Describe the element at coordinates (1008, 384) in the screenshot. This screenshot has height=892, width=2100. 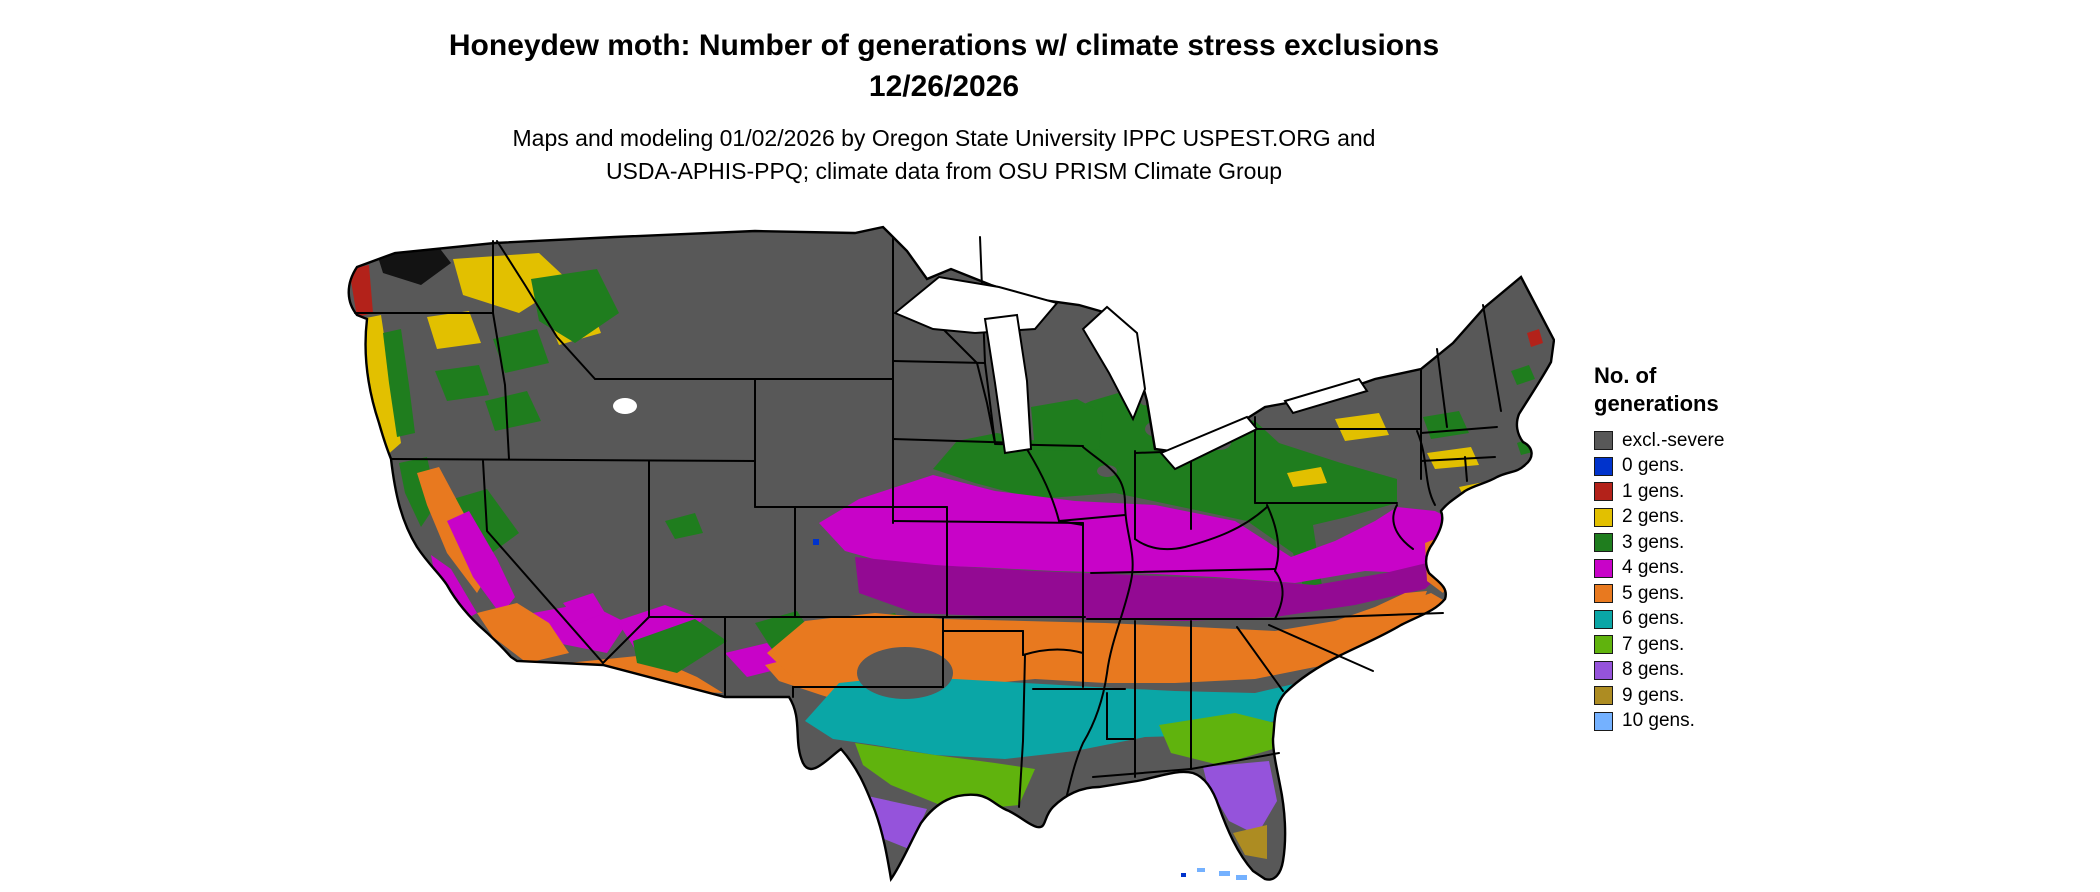
I see `lake-michigan` at that location.